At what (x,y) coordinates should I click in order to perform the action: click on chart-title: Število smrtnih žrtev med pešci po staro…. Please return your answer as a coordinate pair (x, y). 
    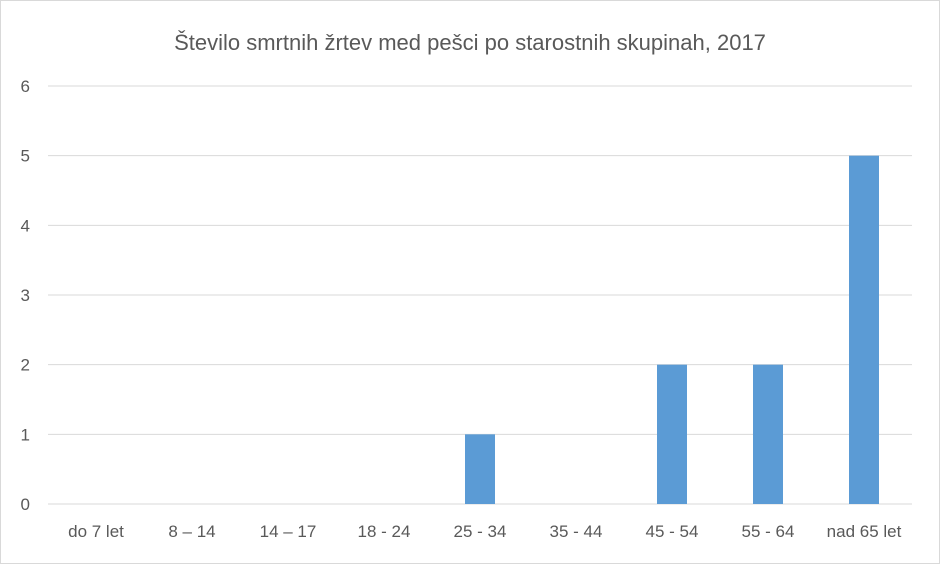
    Looking at the image, I should click on (470, 42).